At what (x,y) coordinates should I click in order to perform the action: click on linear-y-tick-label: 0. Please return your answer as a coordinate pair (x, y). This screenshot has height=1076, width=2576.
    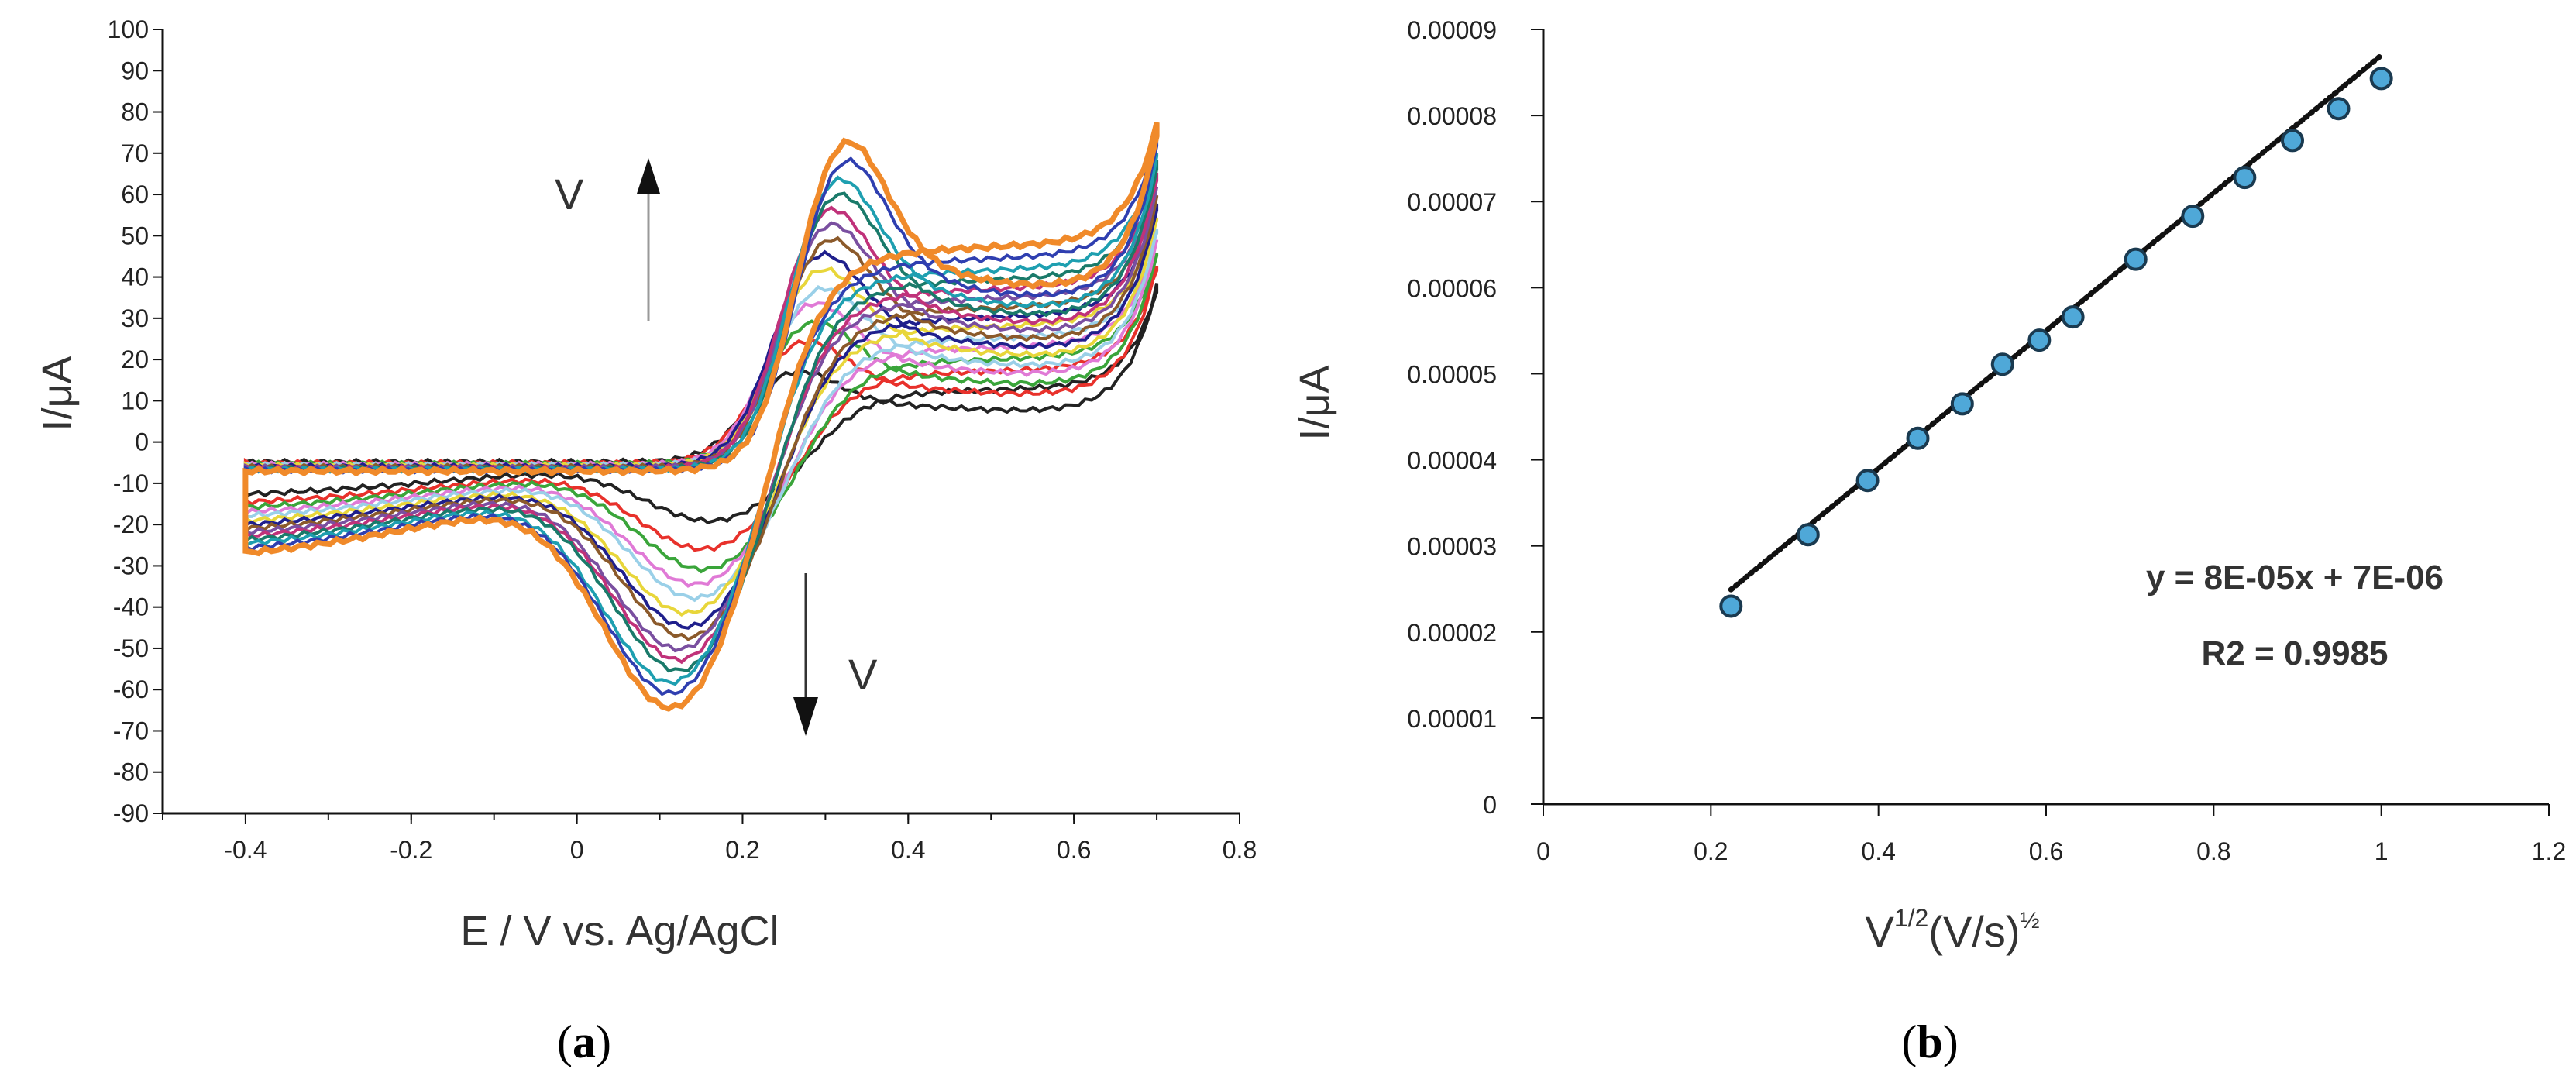
    Looking at the image, I should click on (1490, 805).